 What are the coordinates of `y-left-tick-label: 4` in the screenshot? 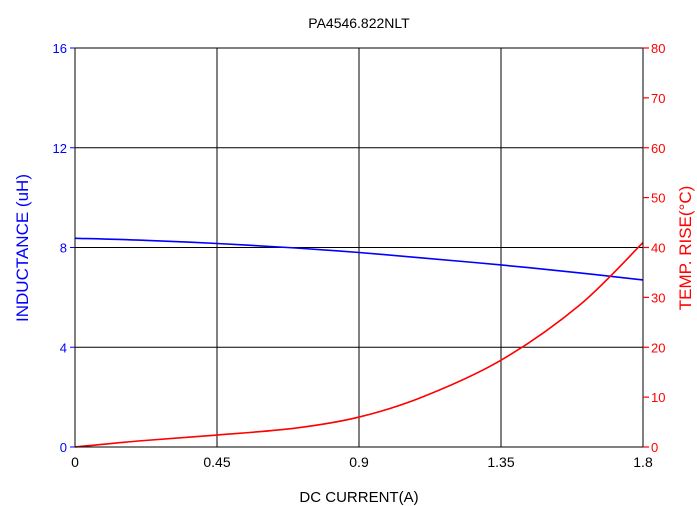 It's located at (63, 347).